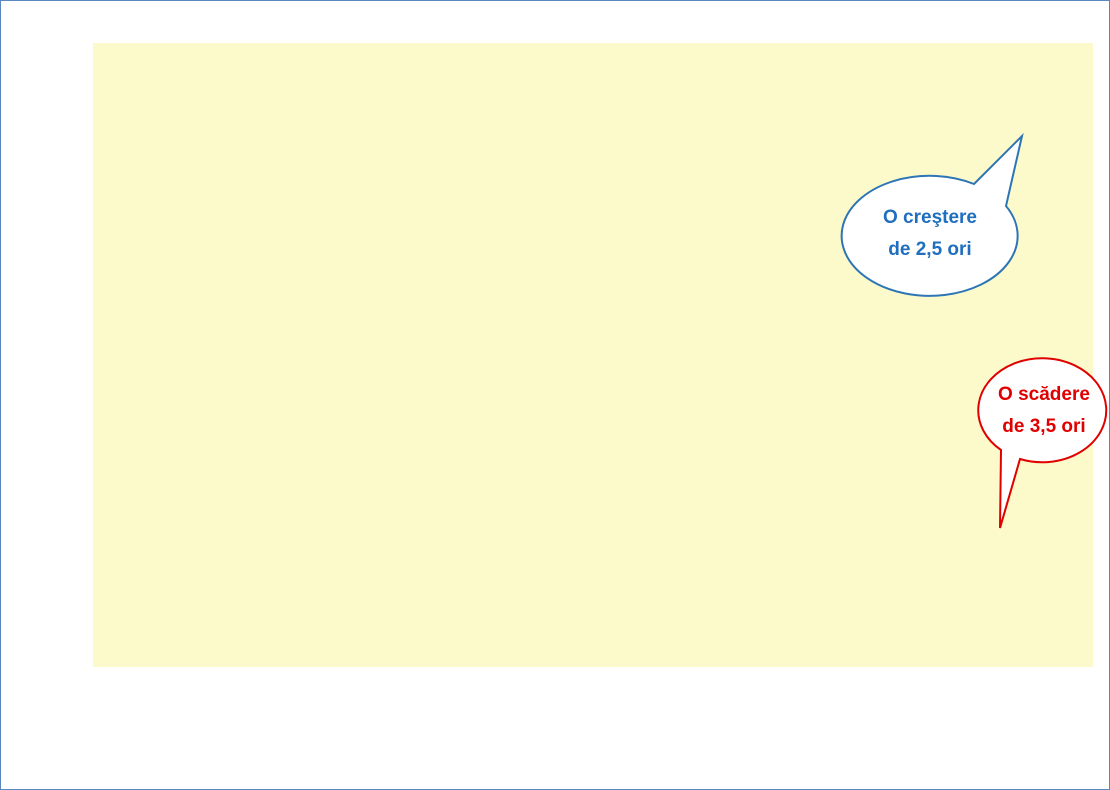 This screenshot has height=790, width=1110. I want to click on callout-text: O creştere, so click(930, 217).